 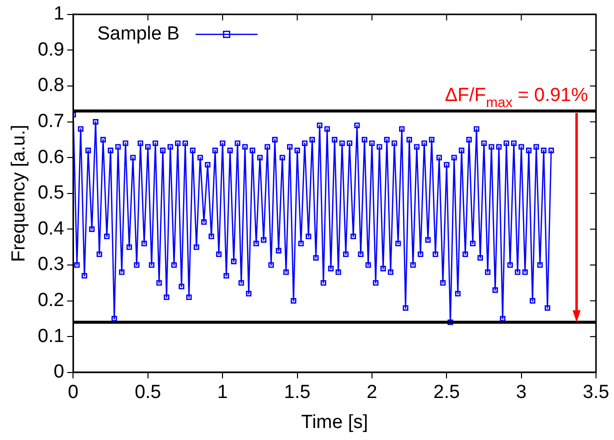 I want to click on x-tick-label: 2, so click(x=372, y=393).